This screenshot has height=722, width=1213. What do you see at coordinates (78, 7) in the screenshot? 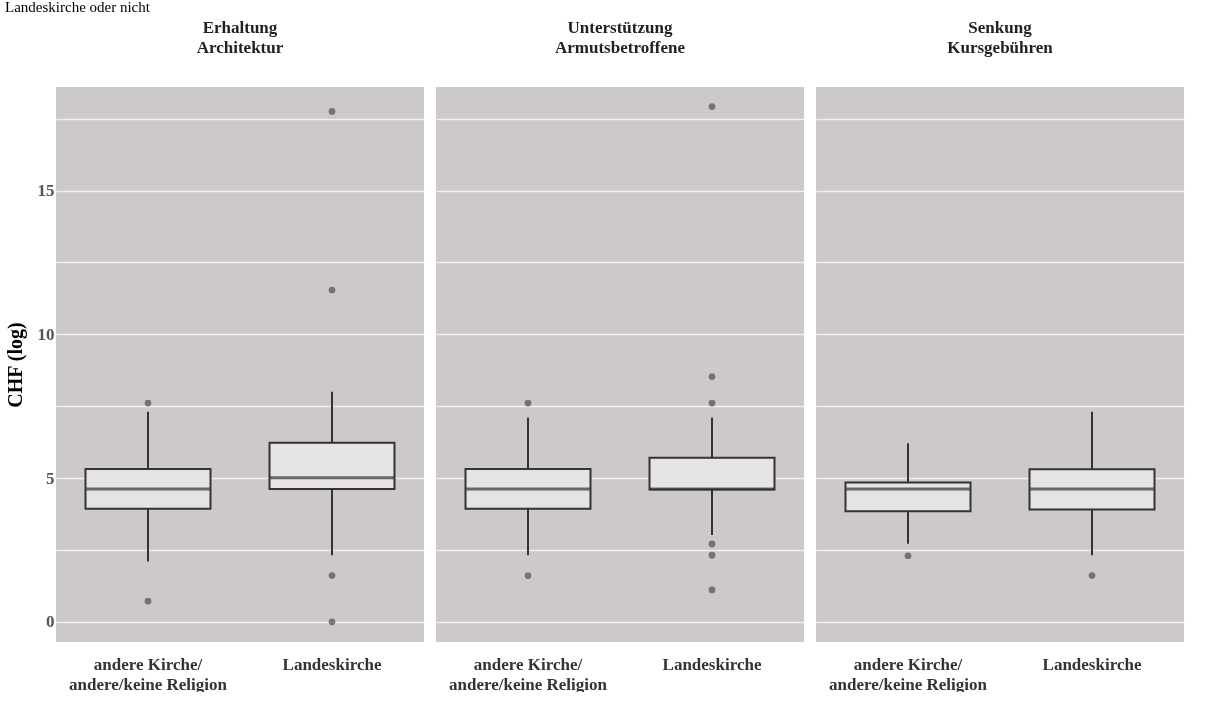
I see `text: Landeskirche oder nicht` at bounding box center [78, 7].